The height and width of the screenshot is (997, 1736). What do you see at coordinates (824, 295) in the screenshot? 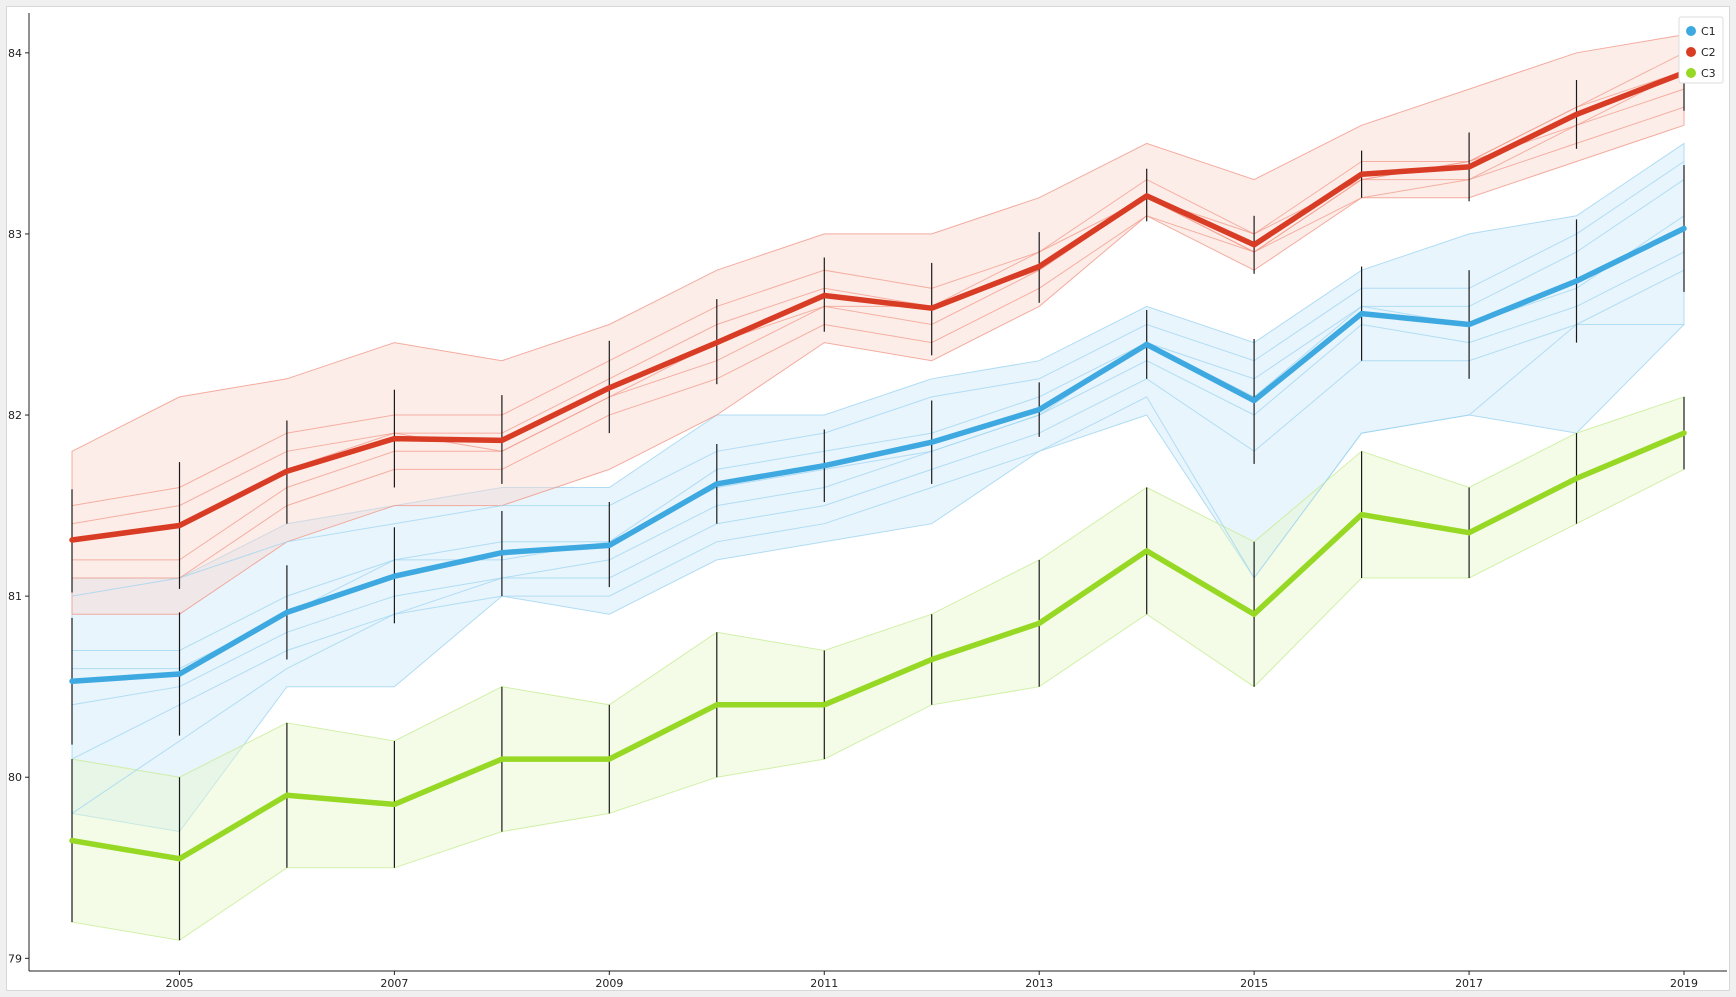
I see `c2-point-2011` at bounding box center [824, 295].